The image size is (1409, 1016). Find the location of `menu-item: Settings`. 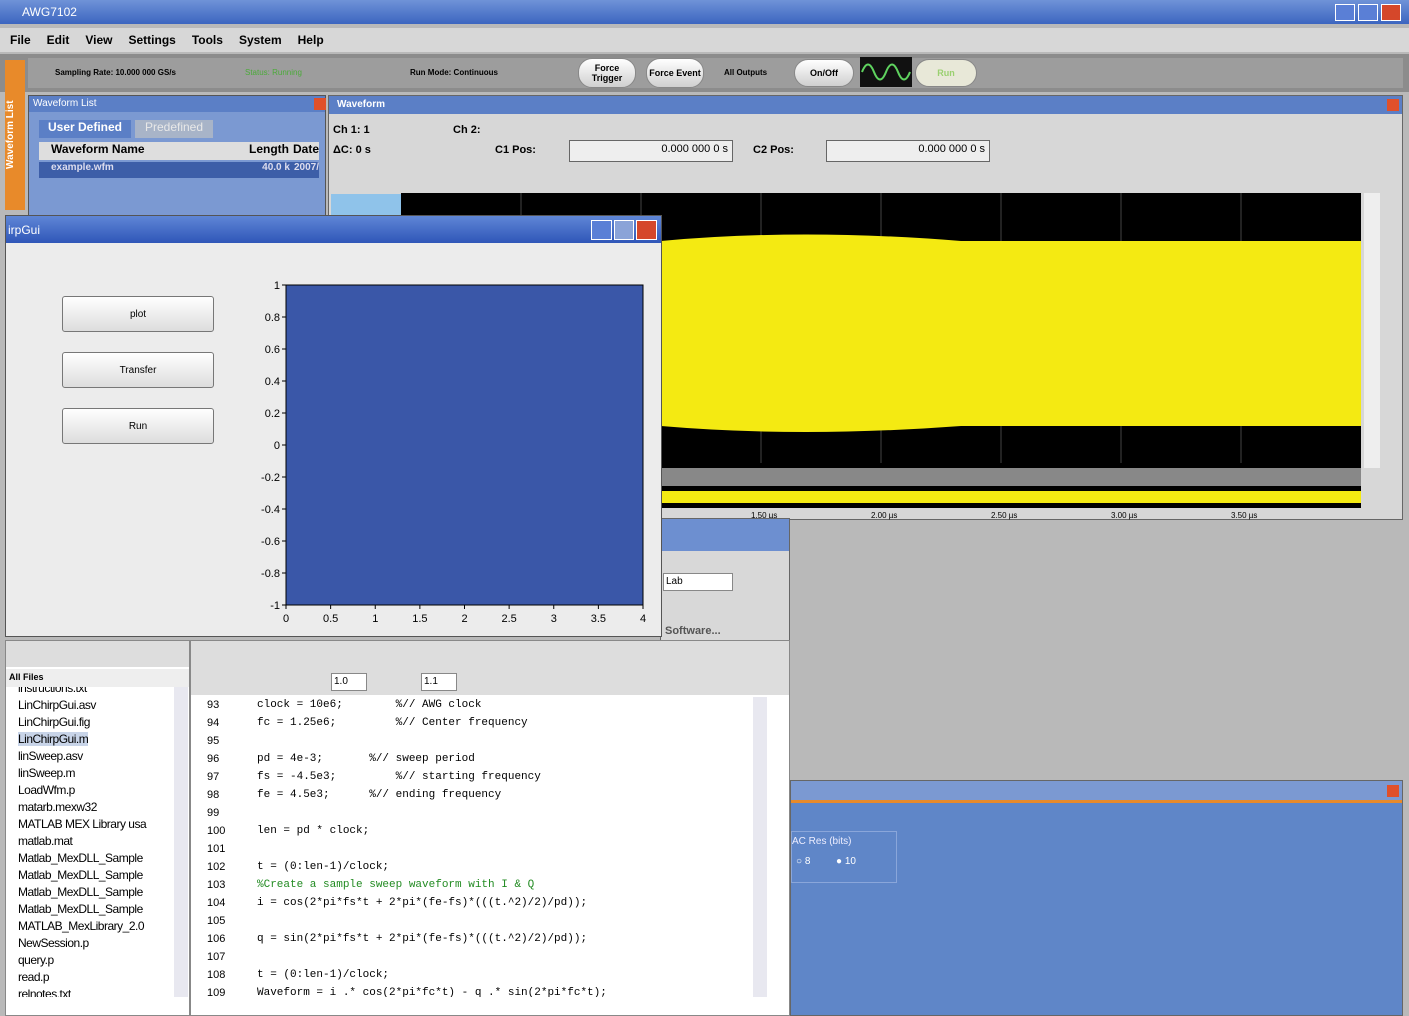

menu-item: Settings is located at coordinates (152, 40).